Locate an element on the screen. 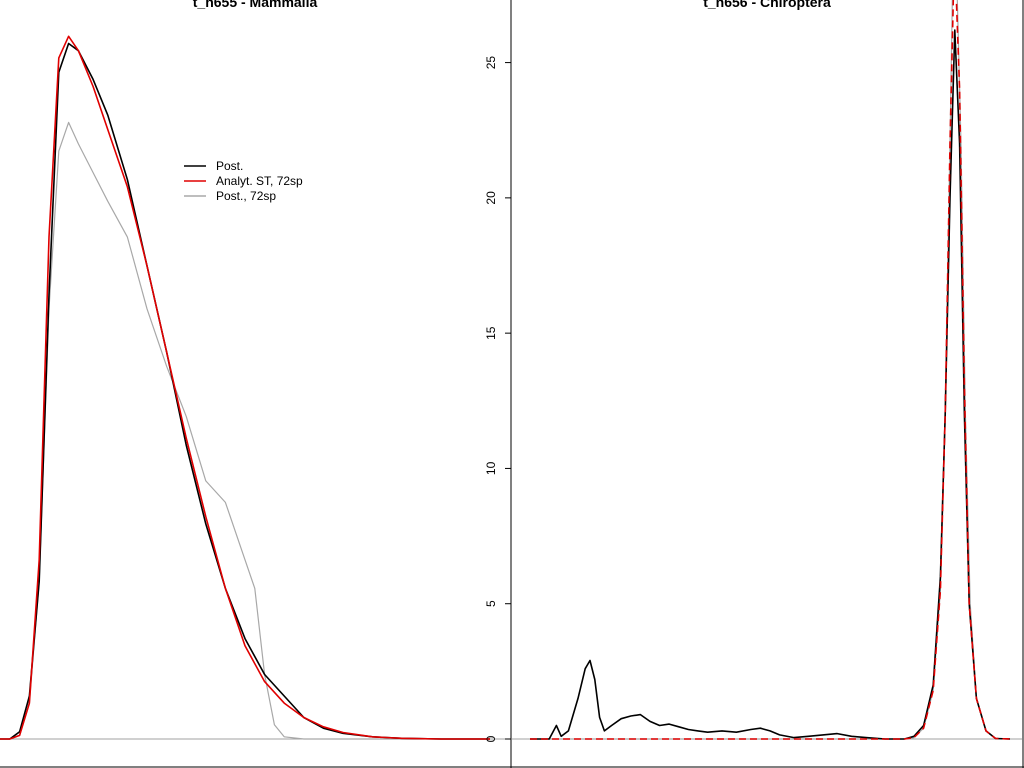 The image size is (1024, 768). y-tick-label: 15 is located at coordinates (491, 333).